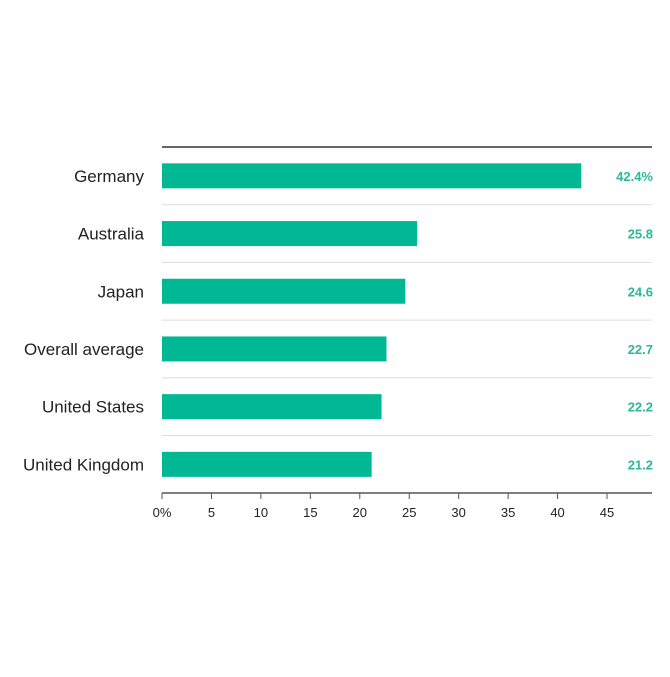 The height and width of the screenshot is (677, 670). What do you see at coordinates (557, 512) in the screenshot?
I see `x-tick-label: 40` at bounding box center [557, 512].